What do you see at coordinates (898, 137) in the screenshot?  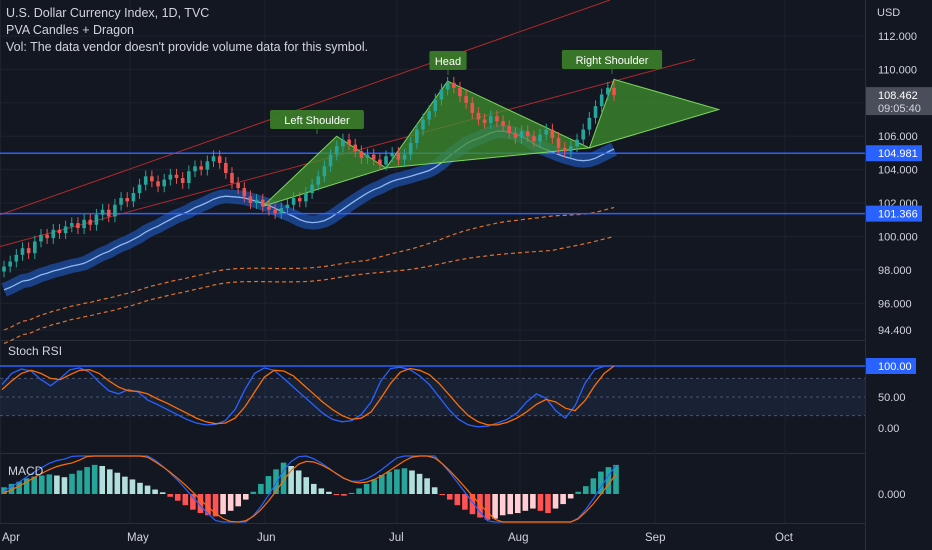 I see `price-tick: 106.000` at bounding box center [898, 137].